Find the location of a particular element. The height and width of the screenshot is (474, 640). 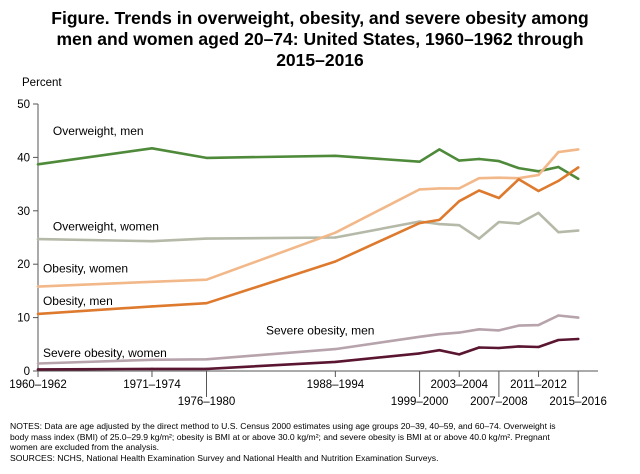

title-line-3: 2015–2016 is located at coordinates (320, 60).